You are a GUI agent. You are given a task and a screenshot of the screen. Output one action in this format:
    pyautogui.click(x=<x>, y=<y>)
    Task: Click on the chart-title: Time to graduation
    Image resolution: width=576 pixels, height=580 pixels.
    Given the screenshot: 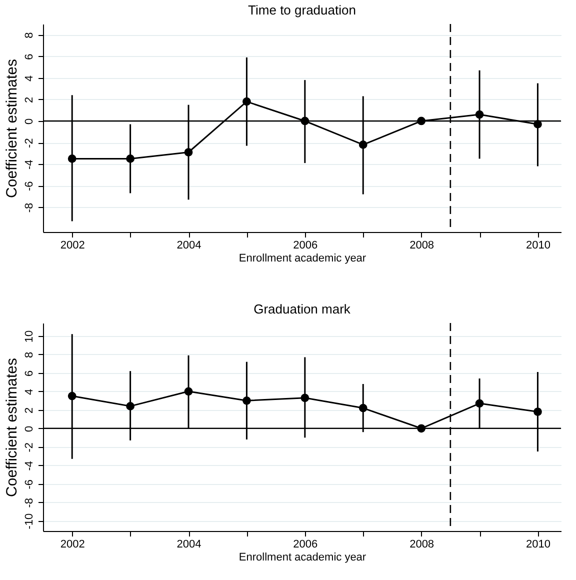 What is the action you would take?
    pyautogui.click(x=302, y=10)
    